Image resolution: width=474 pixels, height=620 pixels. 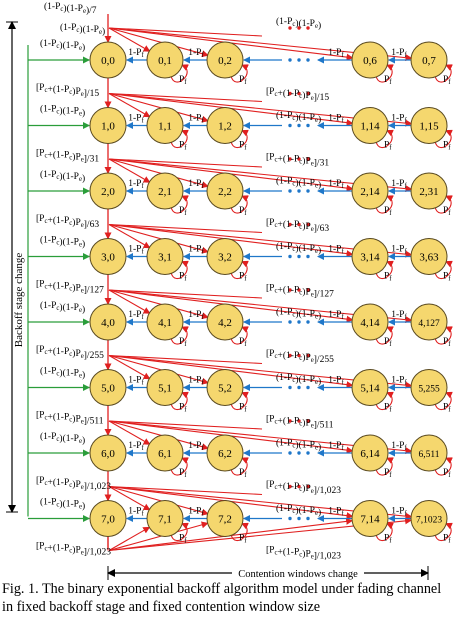 I want to click on success-label-2: (1-Pc)(1-Pe), so click(x=62, y=176).